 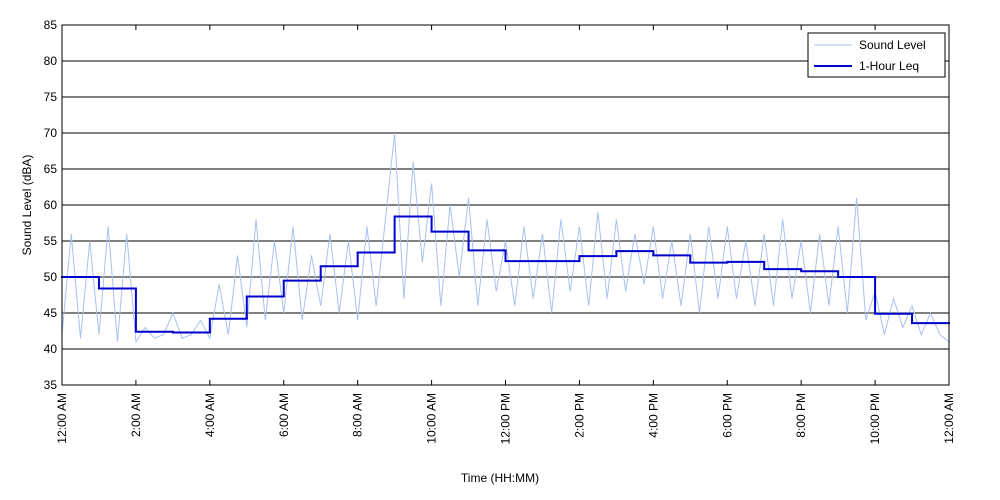 I want to click on x-tick-label: 4:00 PM, so click(x=653, y=415).